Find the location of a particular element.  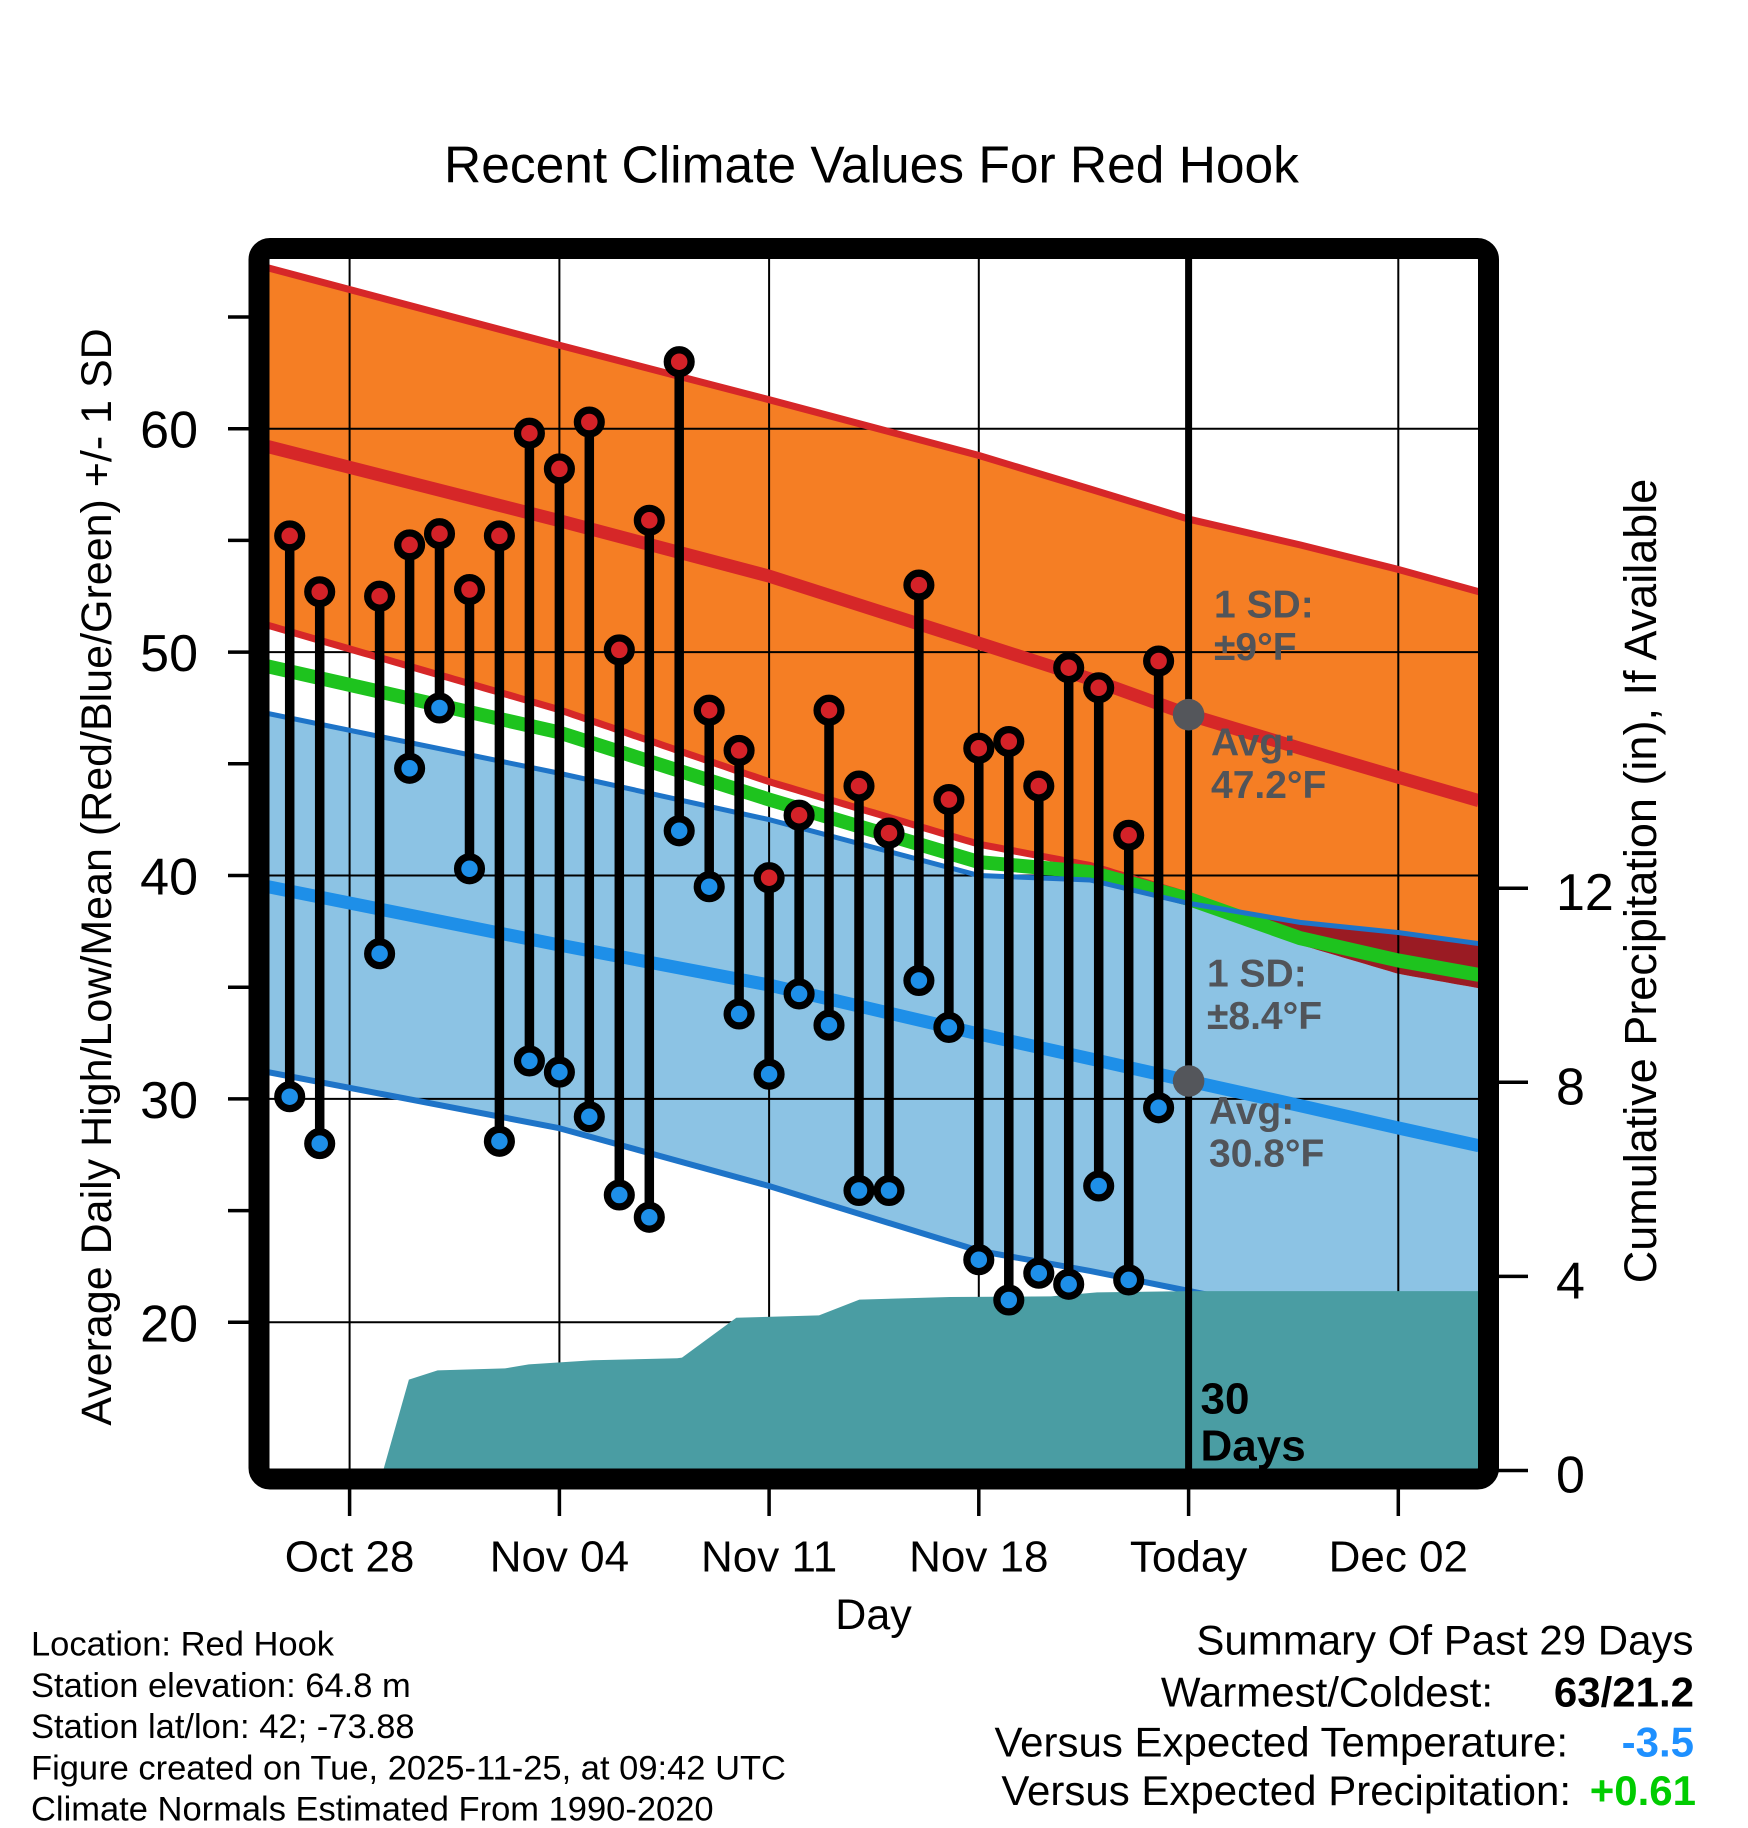

svg-text: Summary Of Past 29 Days is located at coordinates (1444, 1640).